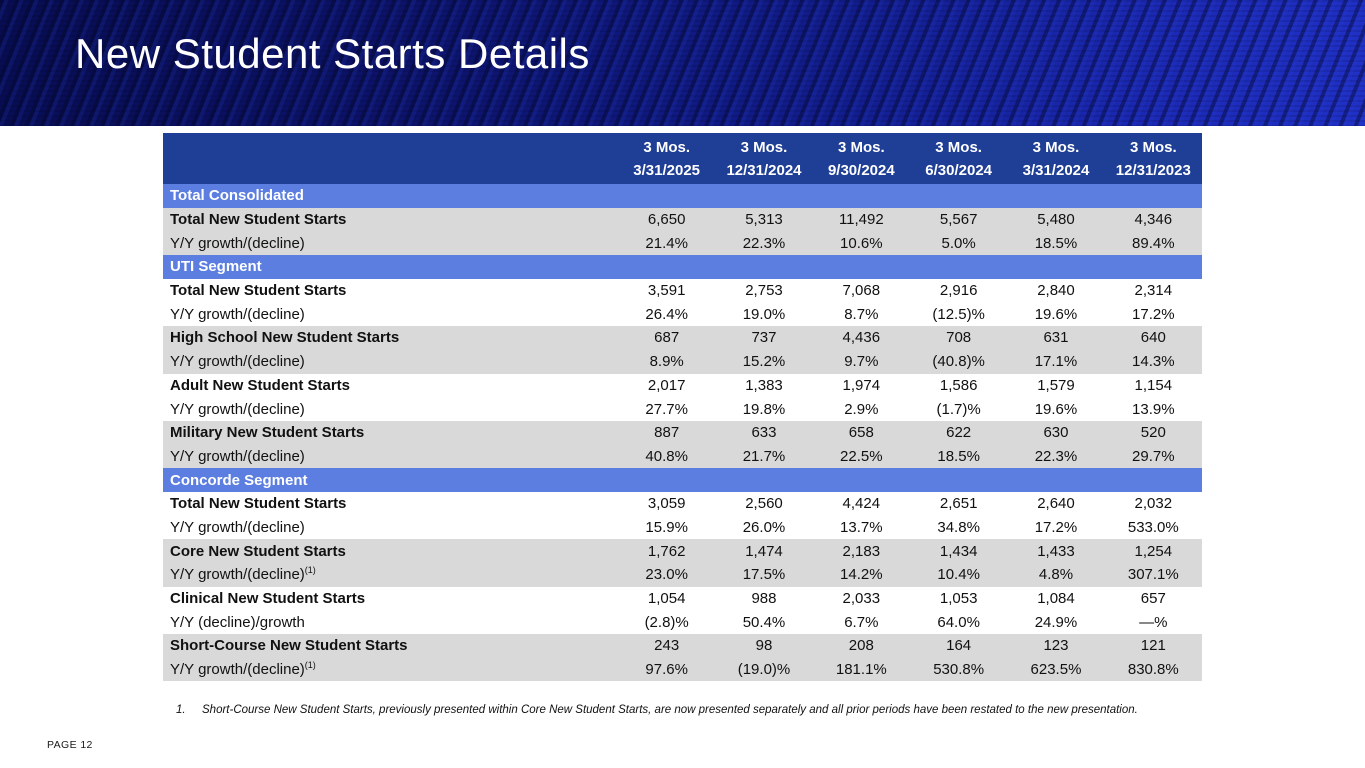 The width and height of the screenshot is (1365, 768). I want to click on value-cell: 530.8%, so click(959, 670).